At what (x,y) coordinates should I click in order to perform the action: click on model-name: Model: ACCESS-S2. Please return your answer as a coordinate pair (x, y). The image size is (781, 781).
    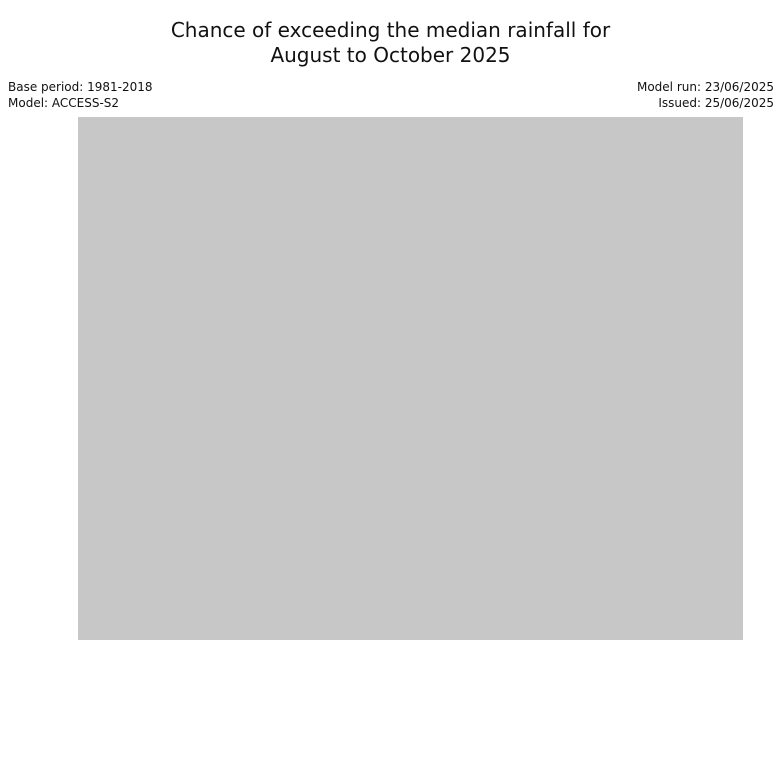
    Looking at the image, I should click on (64, 103).